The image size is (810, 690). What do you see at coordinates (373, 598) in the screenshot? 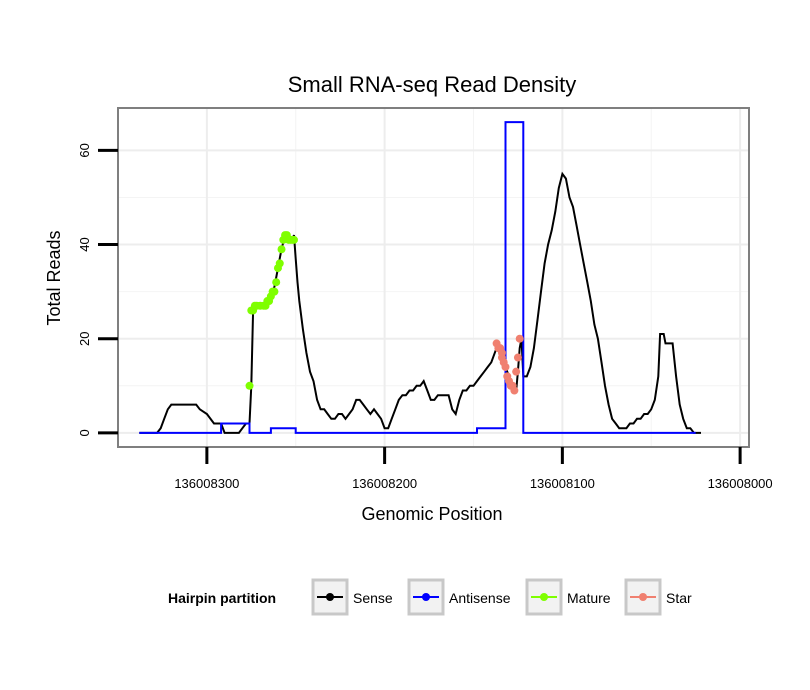
I see `legend-label-sense: Sense` at bounding box center [373, 598].